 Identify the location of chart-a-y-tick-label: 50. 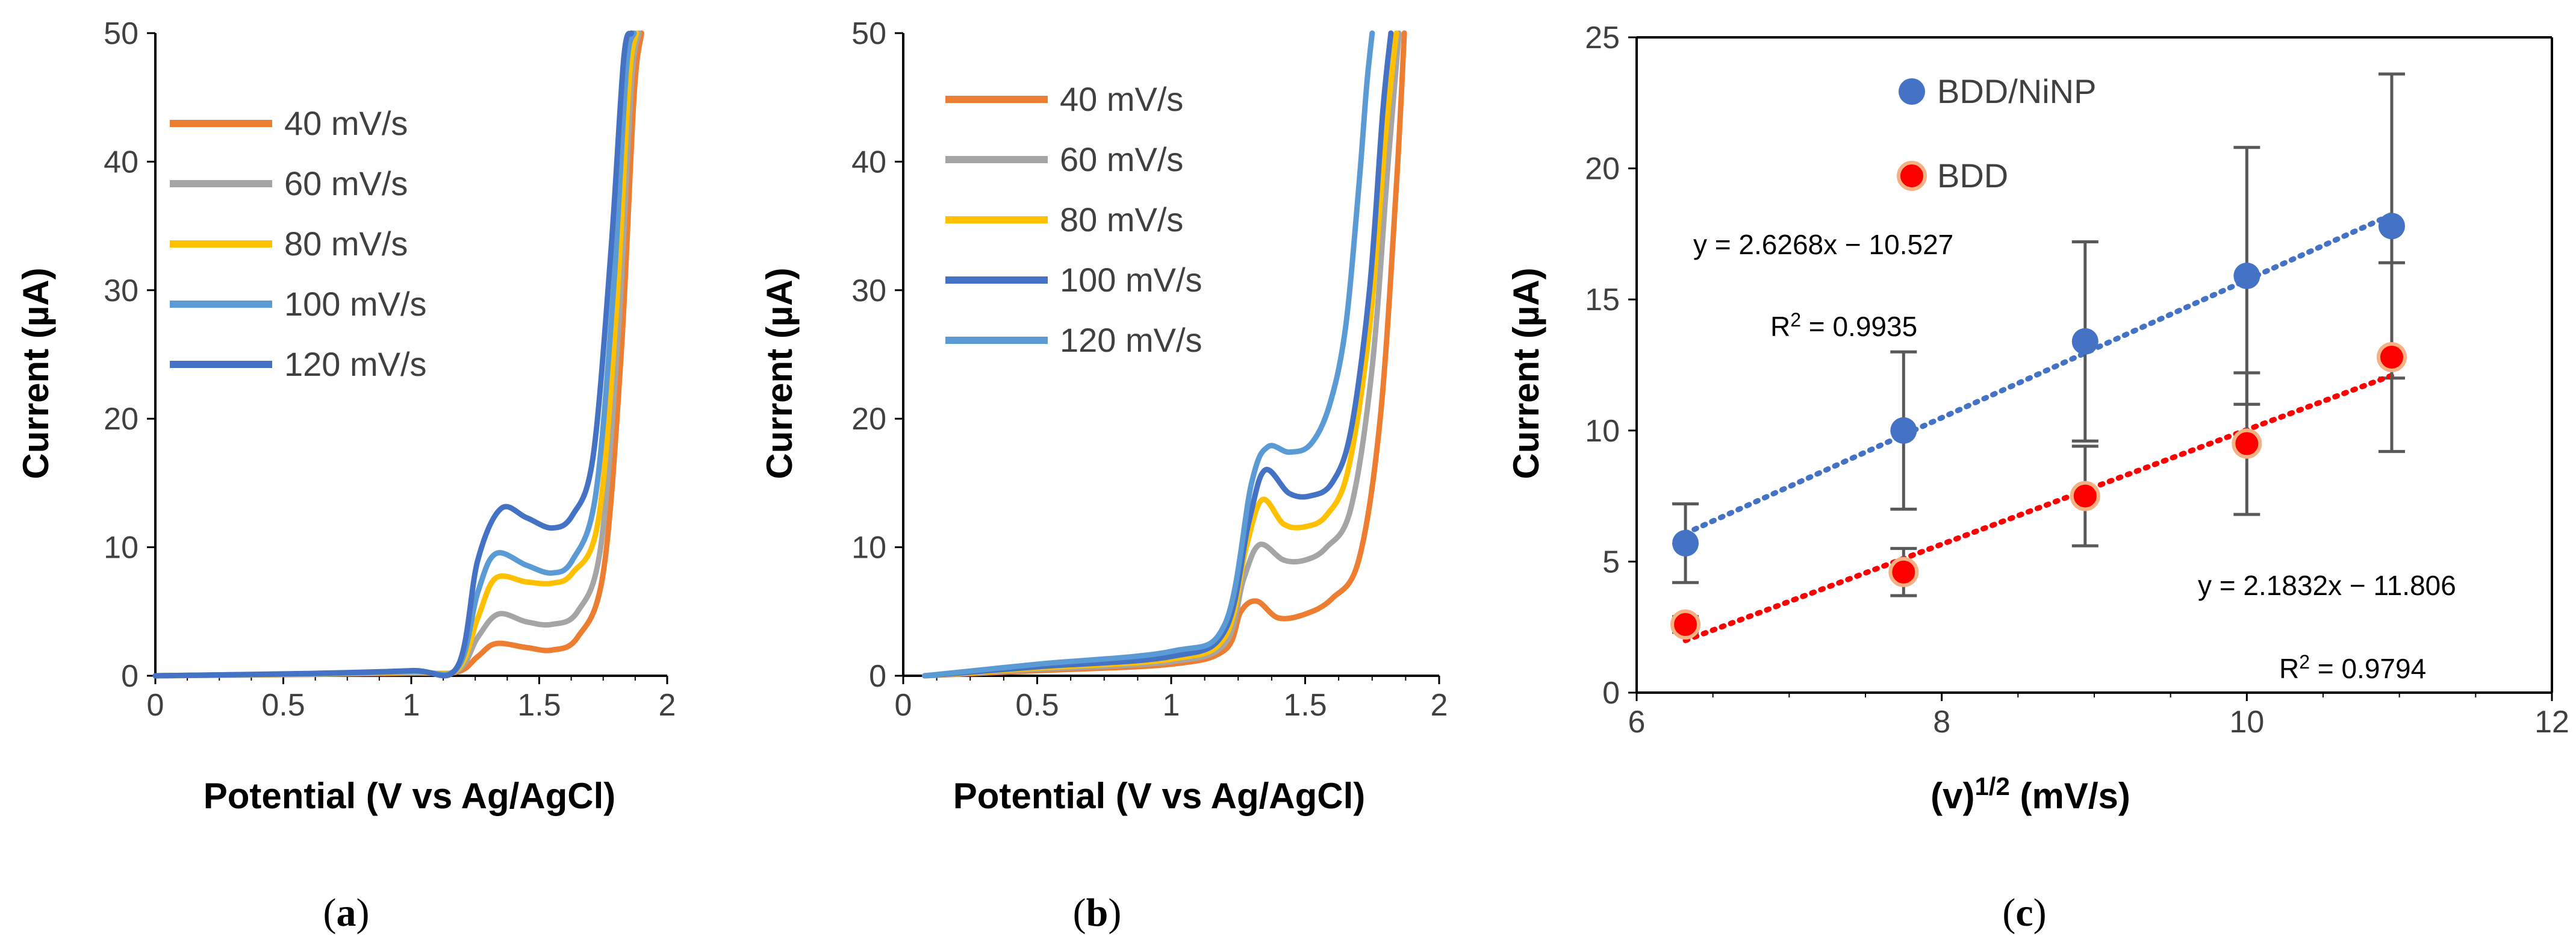
(121, 33).